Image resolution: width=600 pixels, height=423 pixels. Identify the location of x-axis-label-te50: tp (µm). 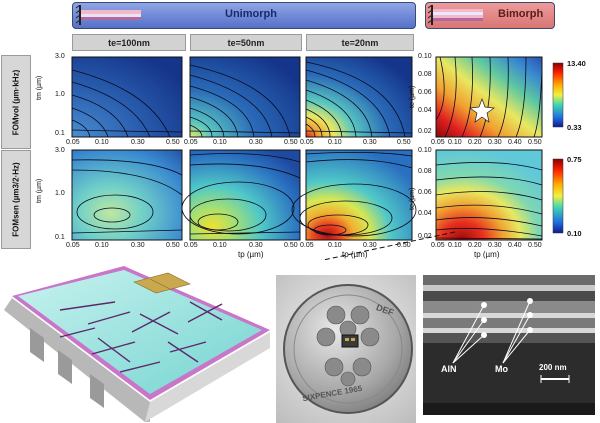
(251, 254).